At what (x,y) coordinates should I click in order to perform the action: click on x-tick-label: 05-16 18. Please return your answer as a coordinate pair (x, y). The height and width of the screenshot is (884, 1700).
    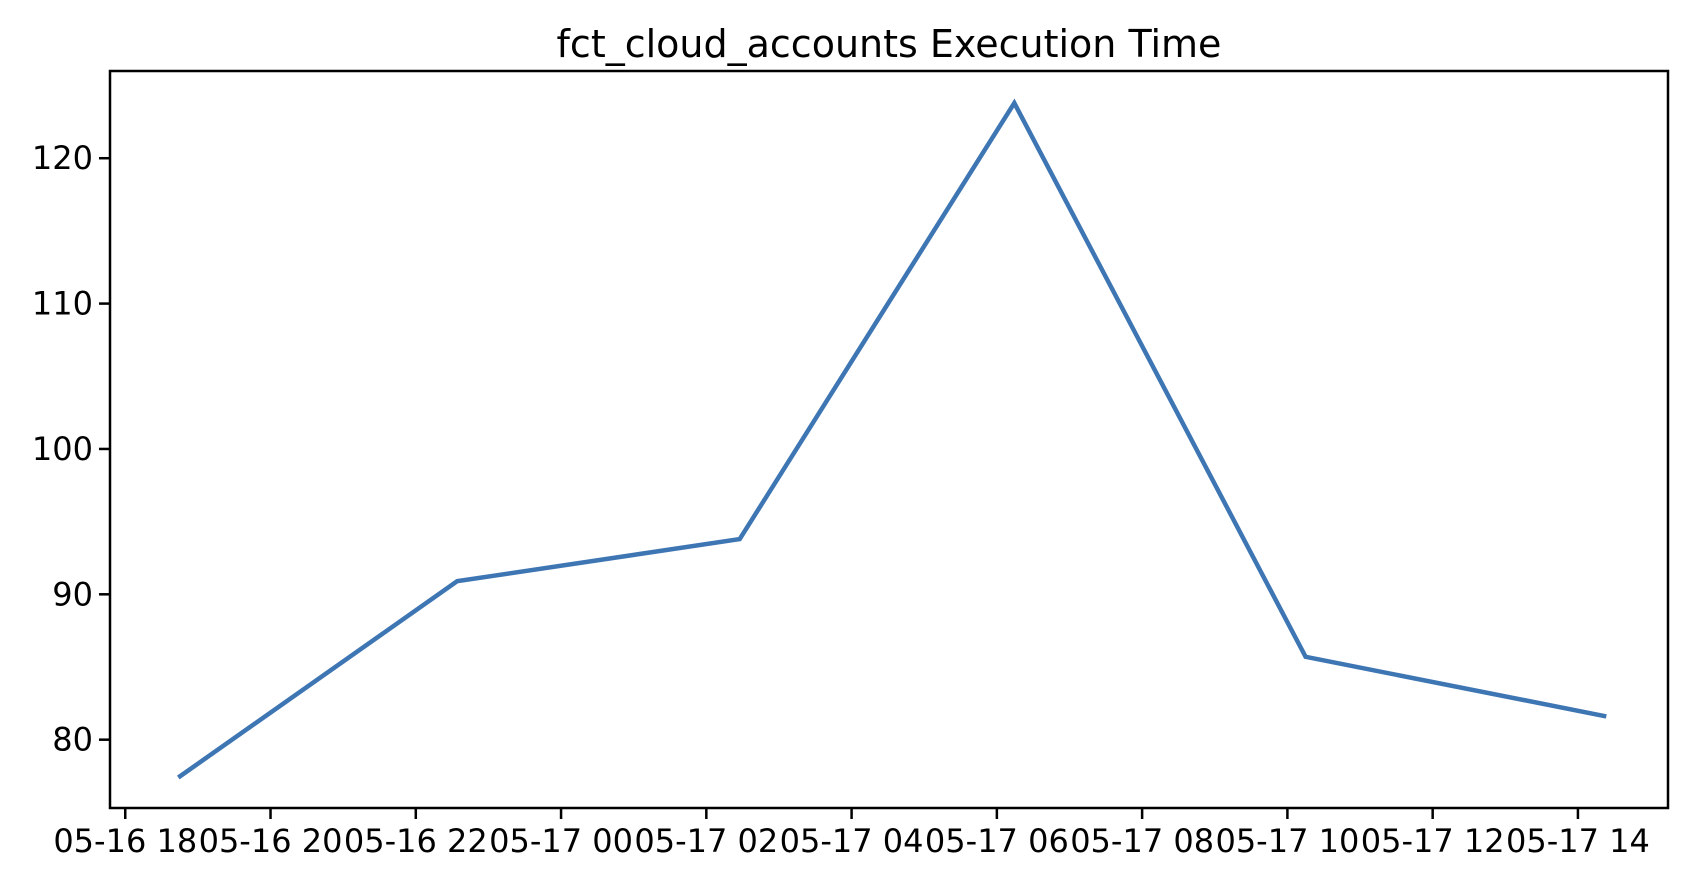
    Looking at the image, I should click on (125, 841).